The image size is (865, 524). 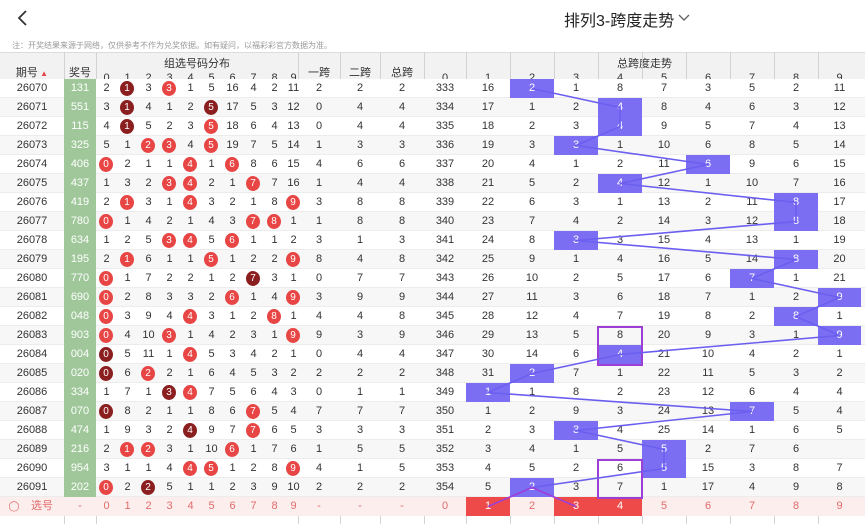 I want to click on select-dist-digit: 9, so click(x=293, y=506).